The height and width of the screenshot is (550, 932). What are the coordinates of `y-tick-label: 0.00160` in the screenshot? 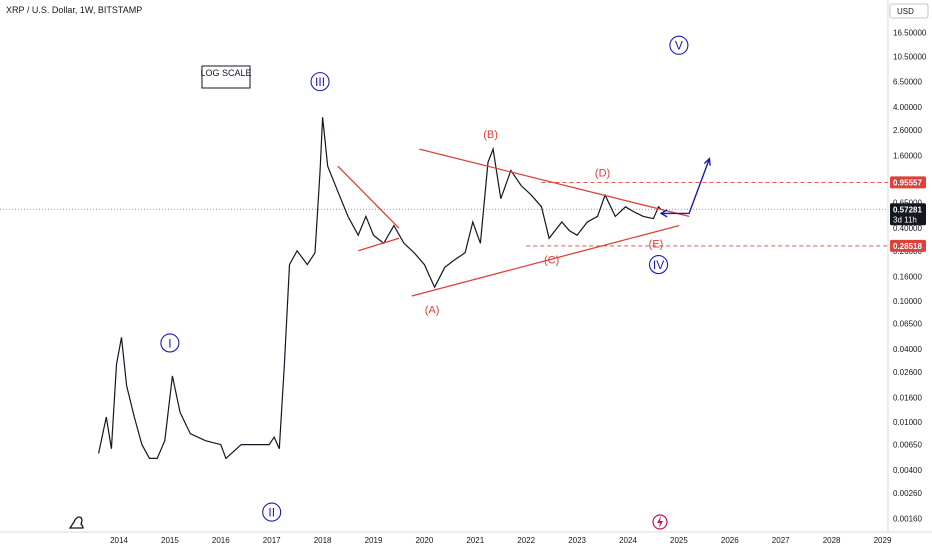 It's located at (907, 518).